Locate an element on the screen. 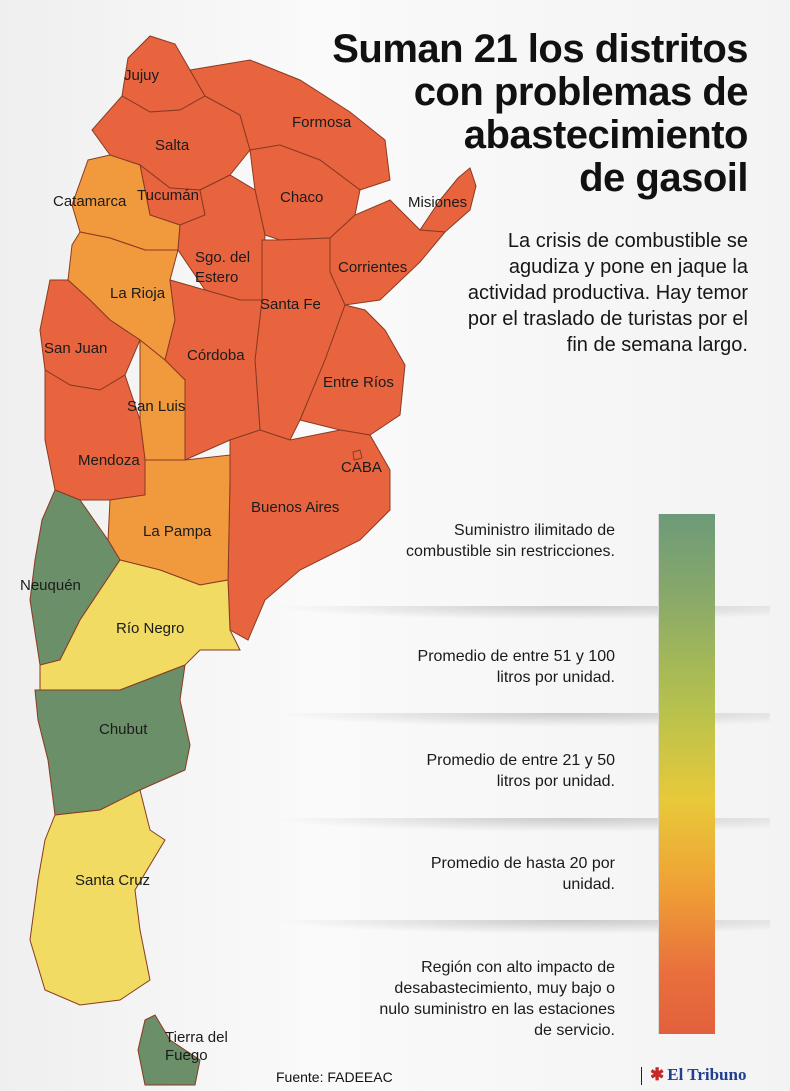 Image resolution: width=790 pixels, height=1091 pixels. label-jujuy: Jujuy is located at coordinates (142, 75).